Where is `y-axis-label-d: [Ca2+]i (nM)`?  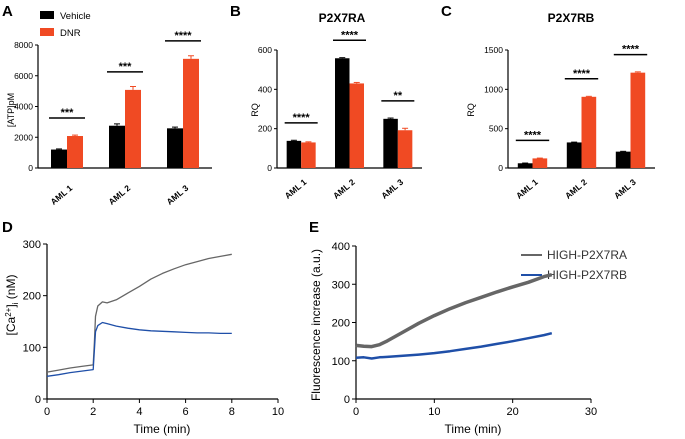 y-axis-label-d: [Ca2+]i (nM) is located at coordinates (12, 305).